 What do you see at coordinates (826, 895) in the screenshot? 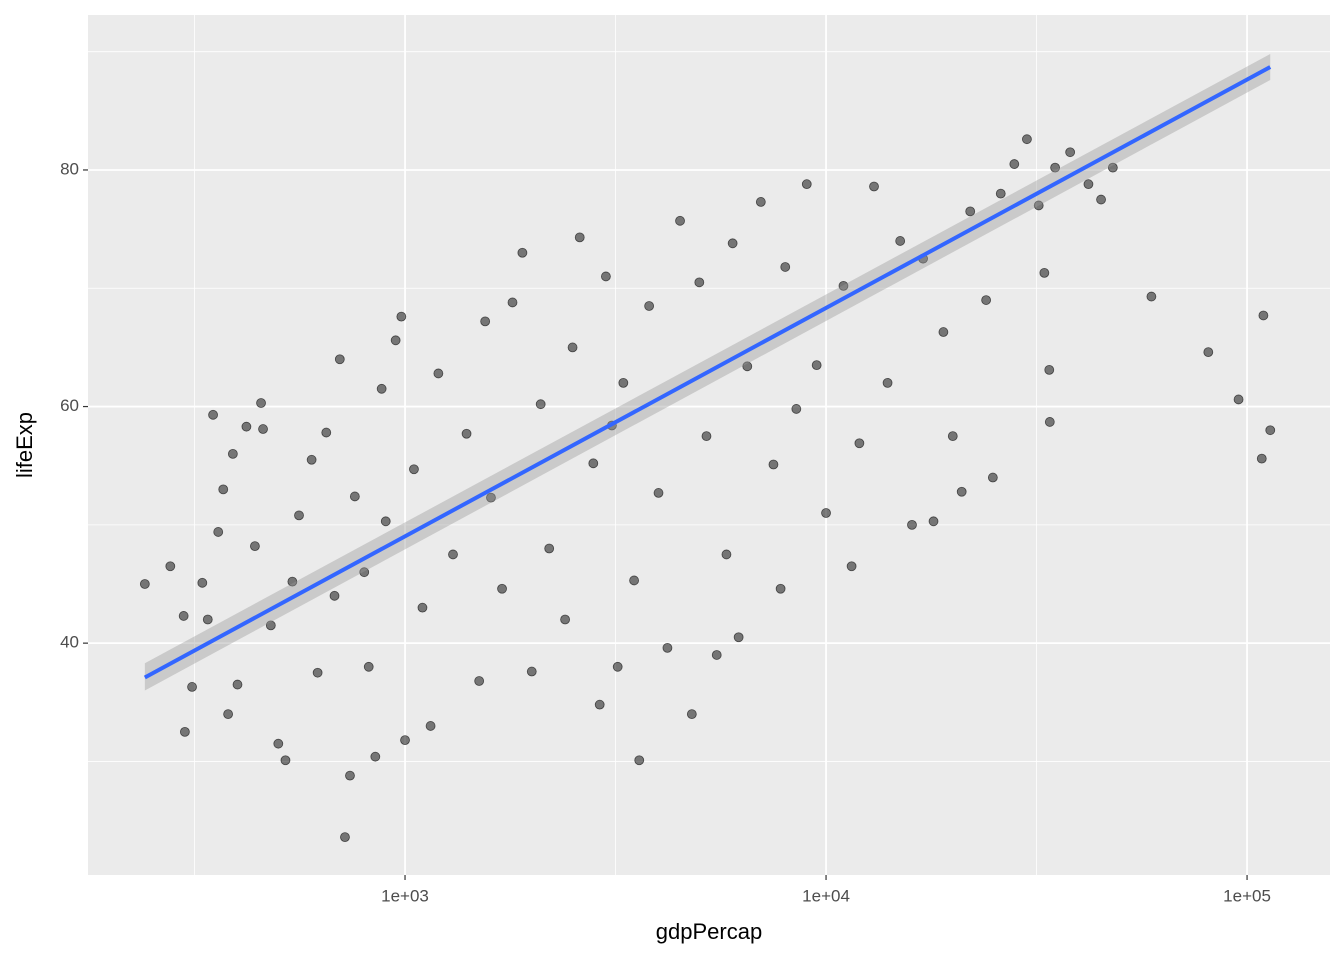
I see `x-tick-label: 1e+04` at bounding box center [826, 895].